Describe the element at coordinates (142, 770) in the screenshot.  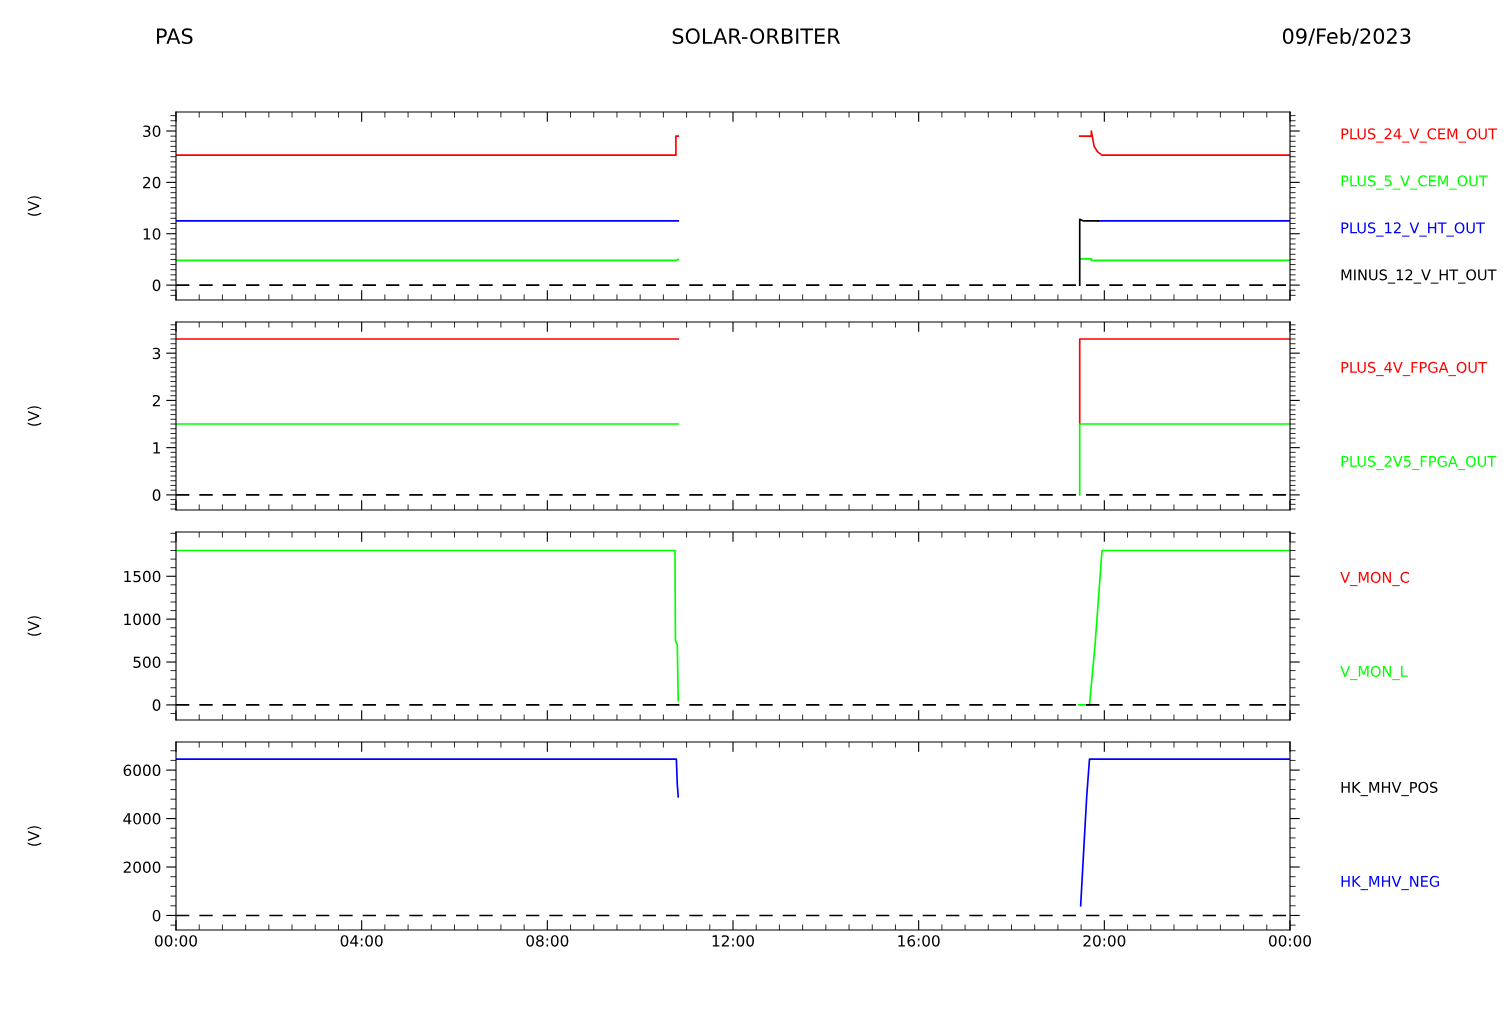
I see `y-tick-label: 6000` at that location.